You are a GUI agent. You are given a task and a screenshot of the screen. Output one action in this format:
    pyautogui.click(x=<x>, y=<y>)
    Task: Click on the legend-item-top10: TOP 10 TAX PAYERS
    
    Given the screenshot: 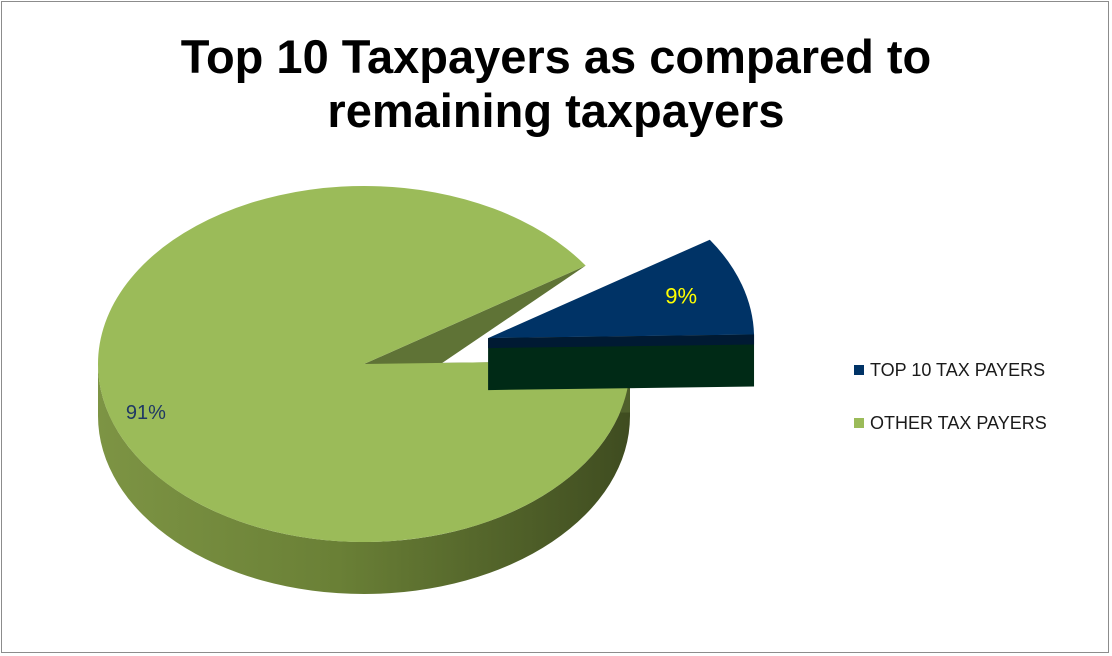 What is the action you would take?
    pyautogui.click(x=950, y=370)
    